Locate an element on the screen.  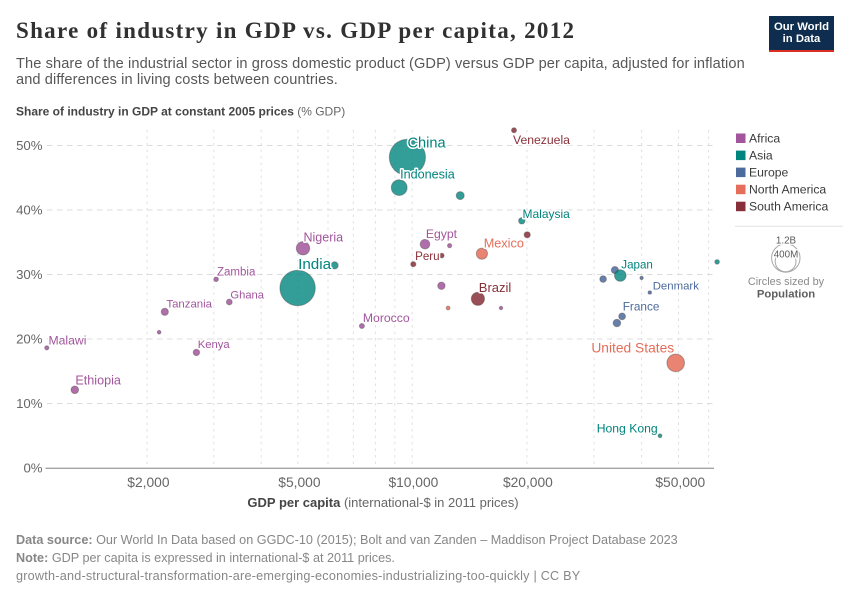
svg-text: China is located at coordinates (427, 143).